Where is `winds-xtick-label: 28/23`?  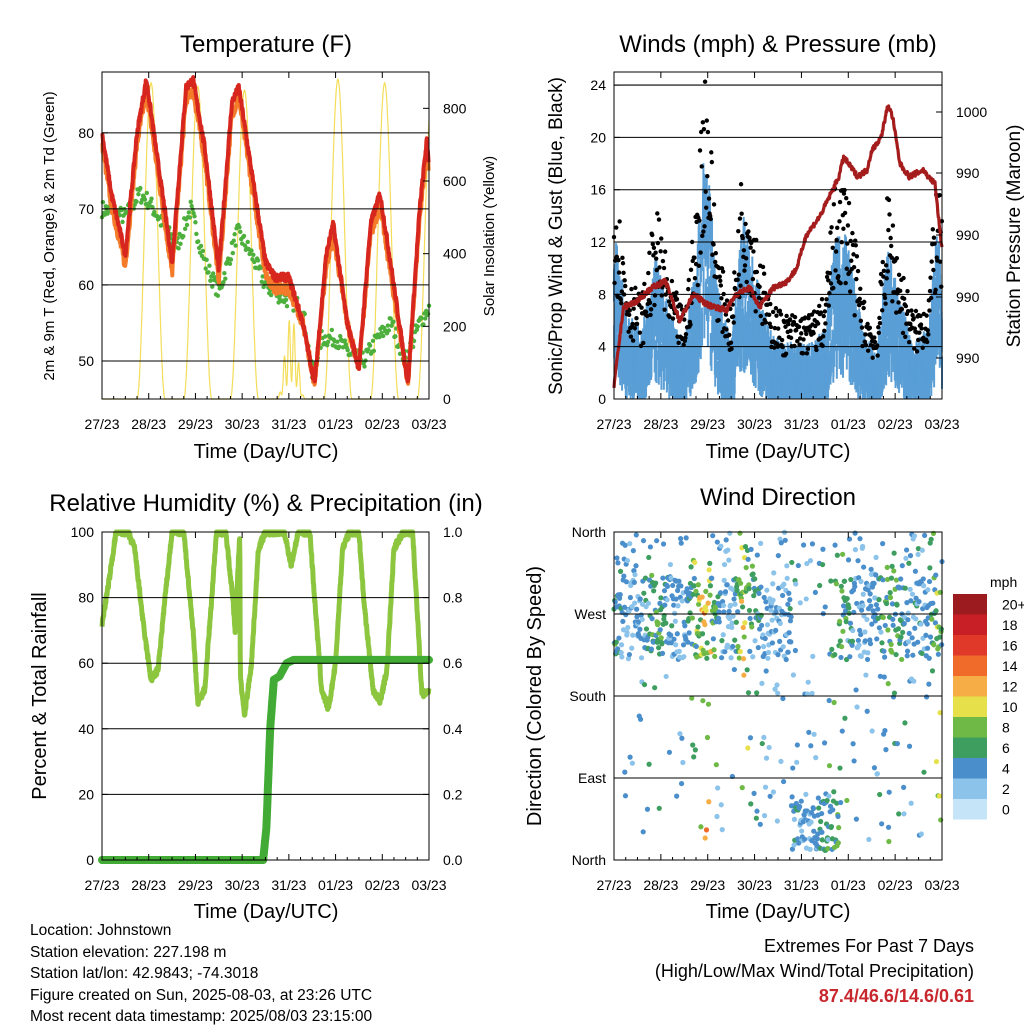 winds-xtick-label: 28/23 is located at coordinates (660, 424).